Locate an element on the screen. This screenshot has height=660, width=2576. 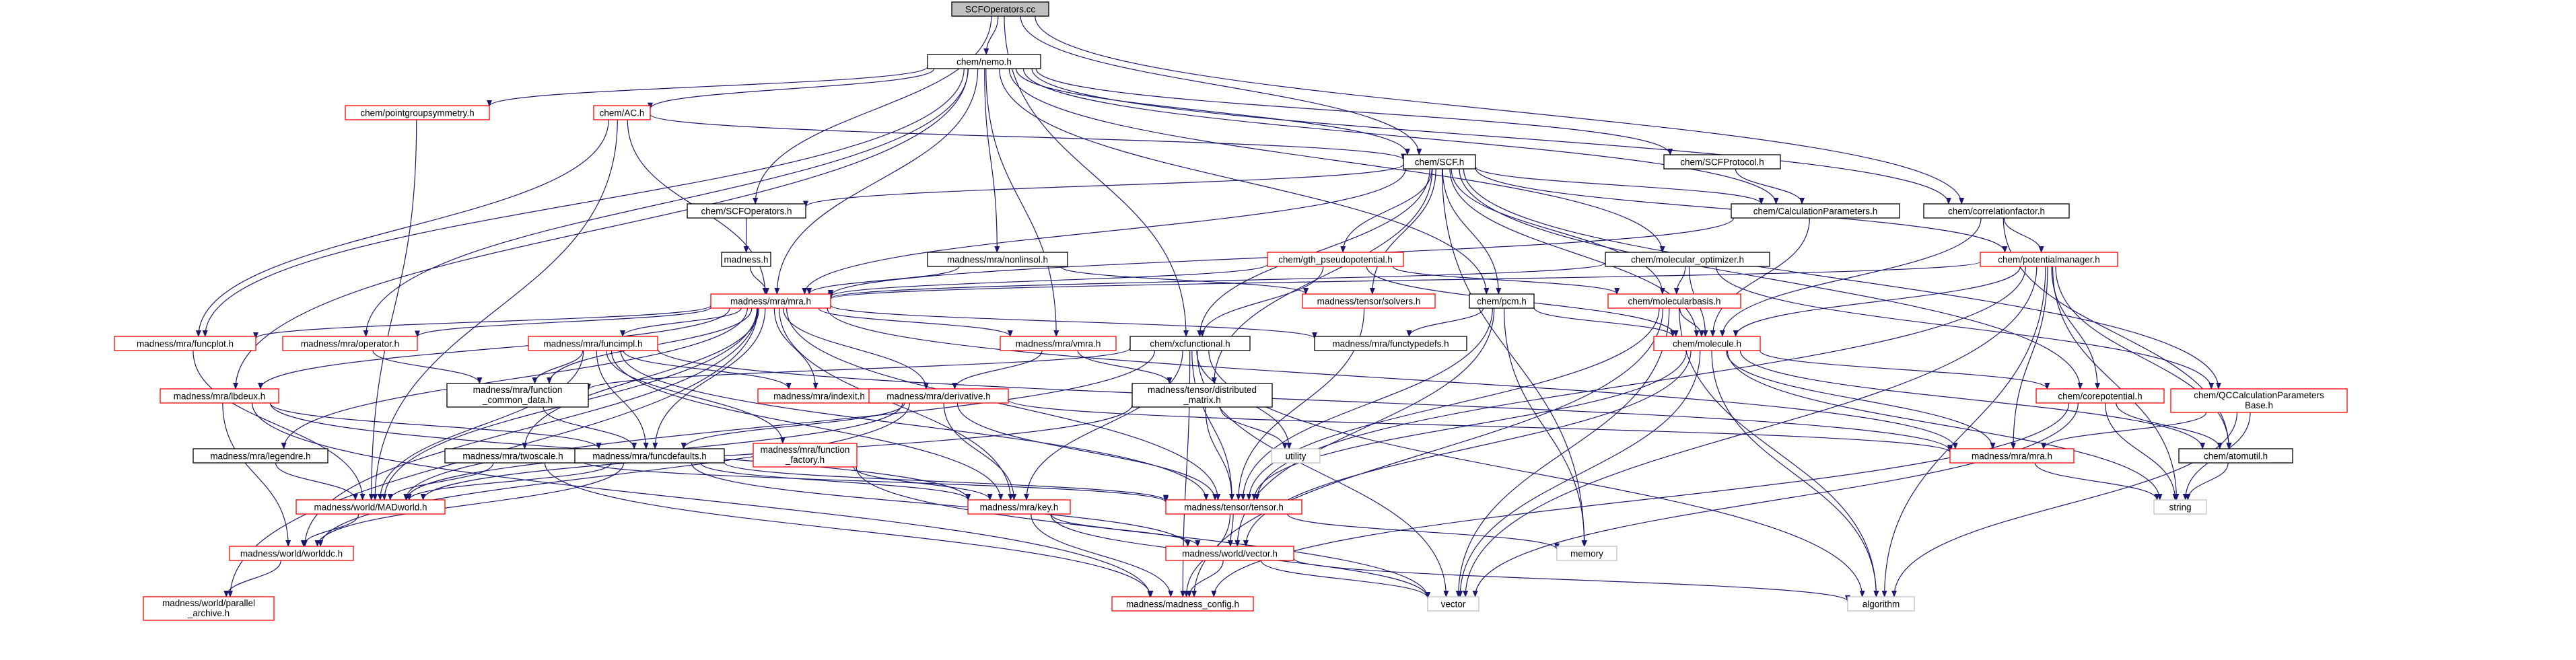
edge-potmgr-to-mraimpl is located at coordinates (2029, 357).